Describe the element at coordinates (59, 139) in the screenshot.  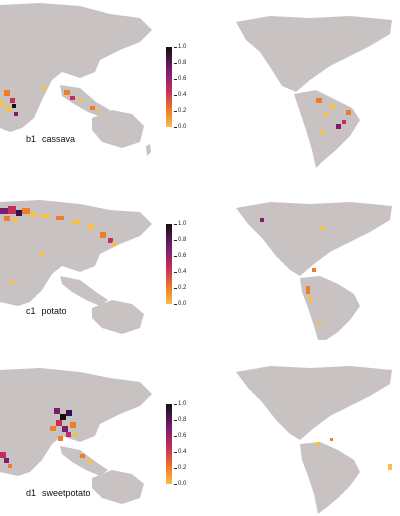
I see `crop-name: cassava` at that location.